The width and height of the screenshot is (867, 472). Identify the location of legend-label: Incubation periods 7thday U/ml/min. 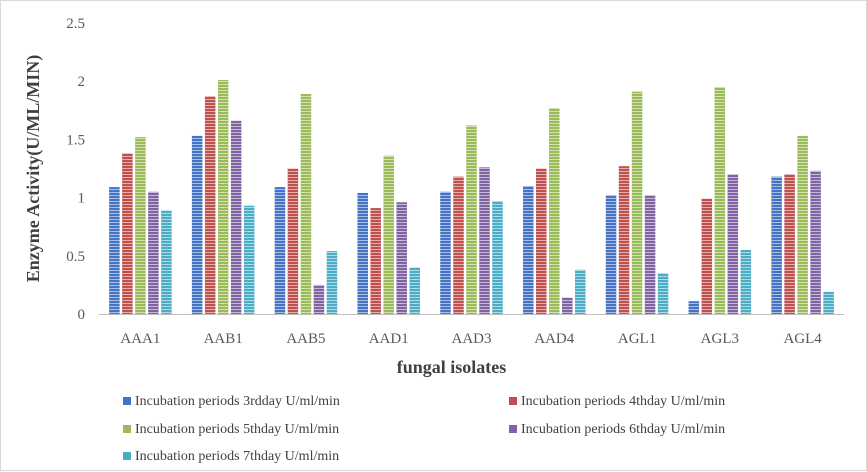
(237, 456).